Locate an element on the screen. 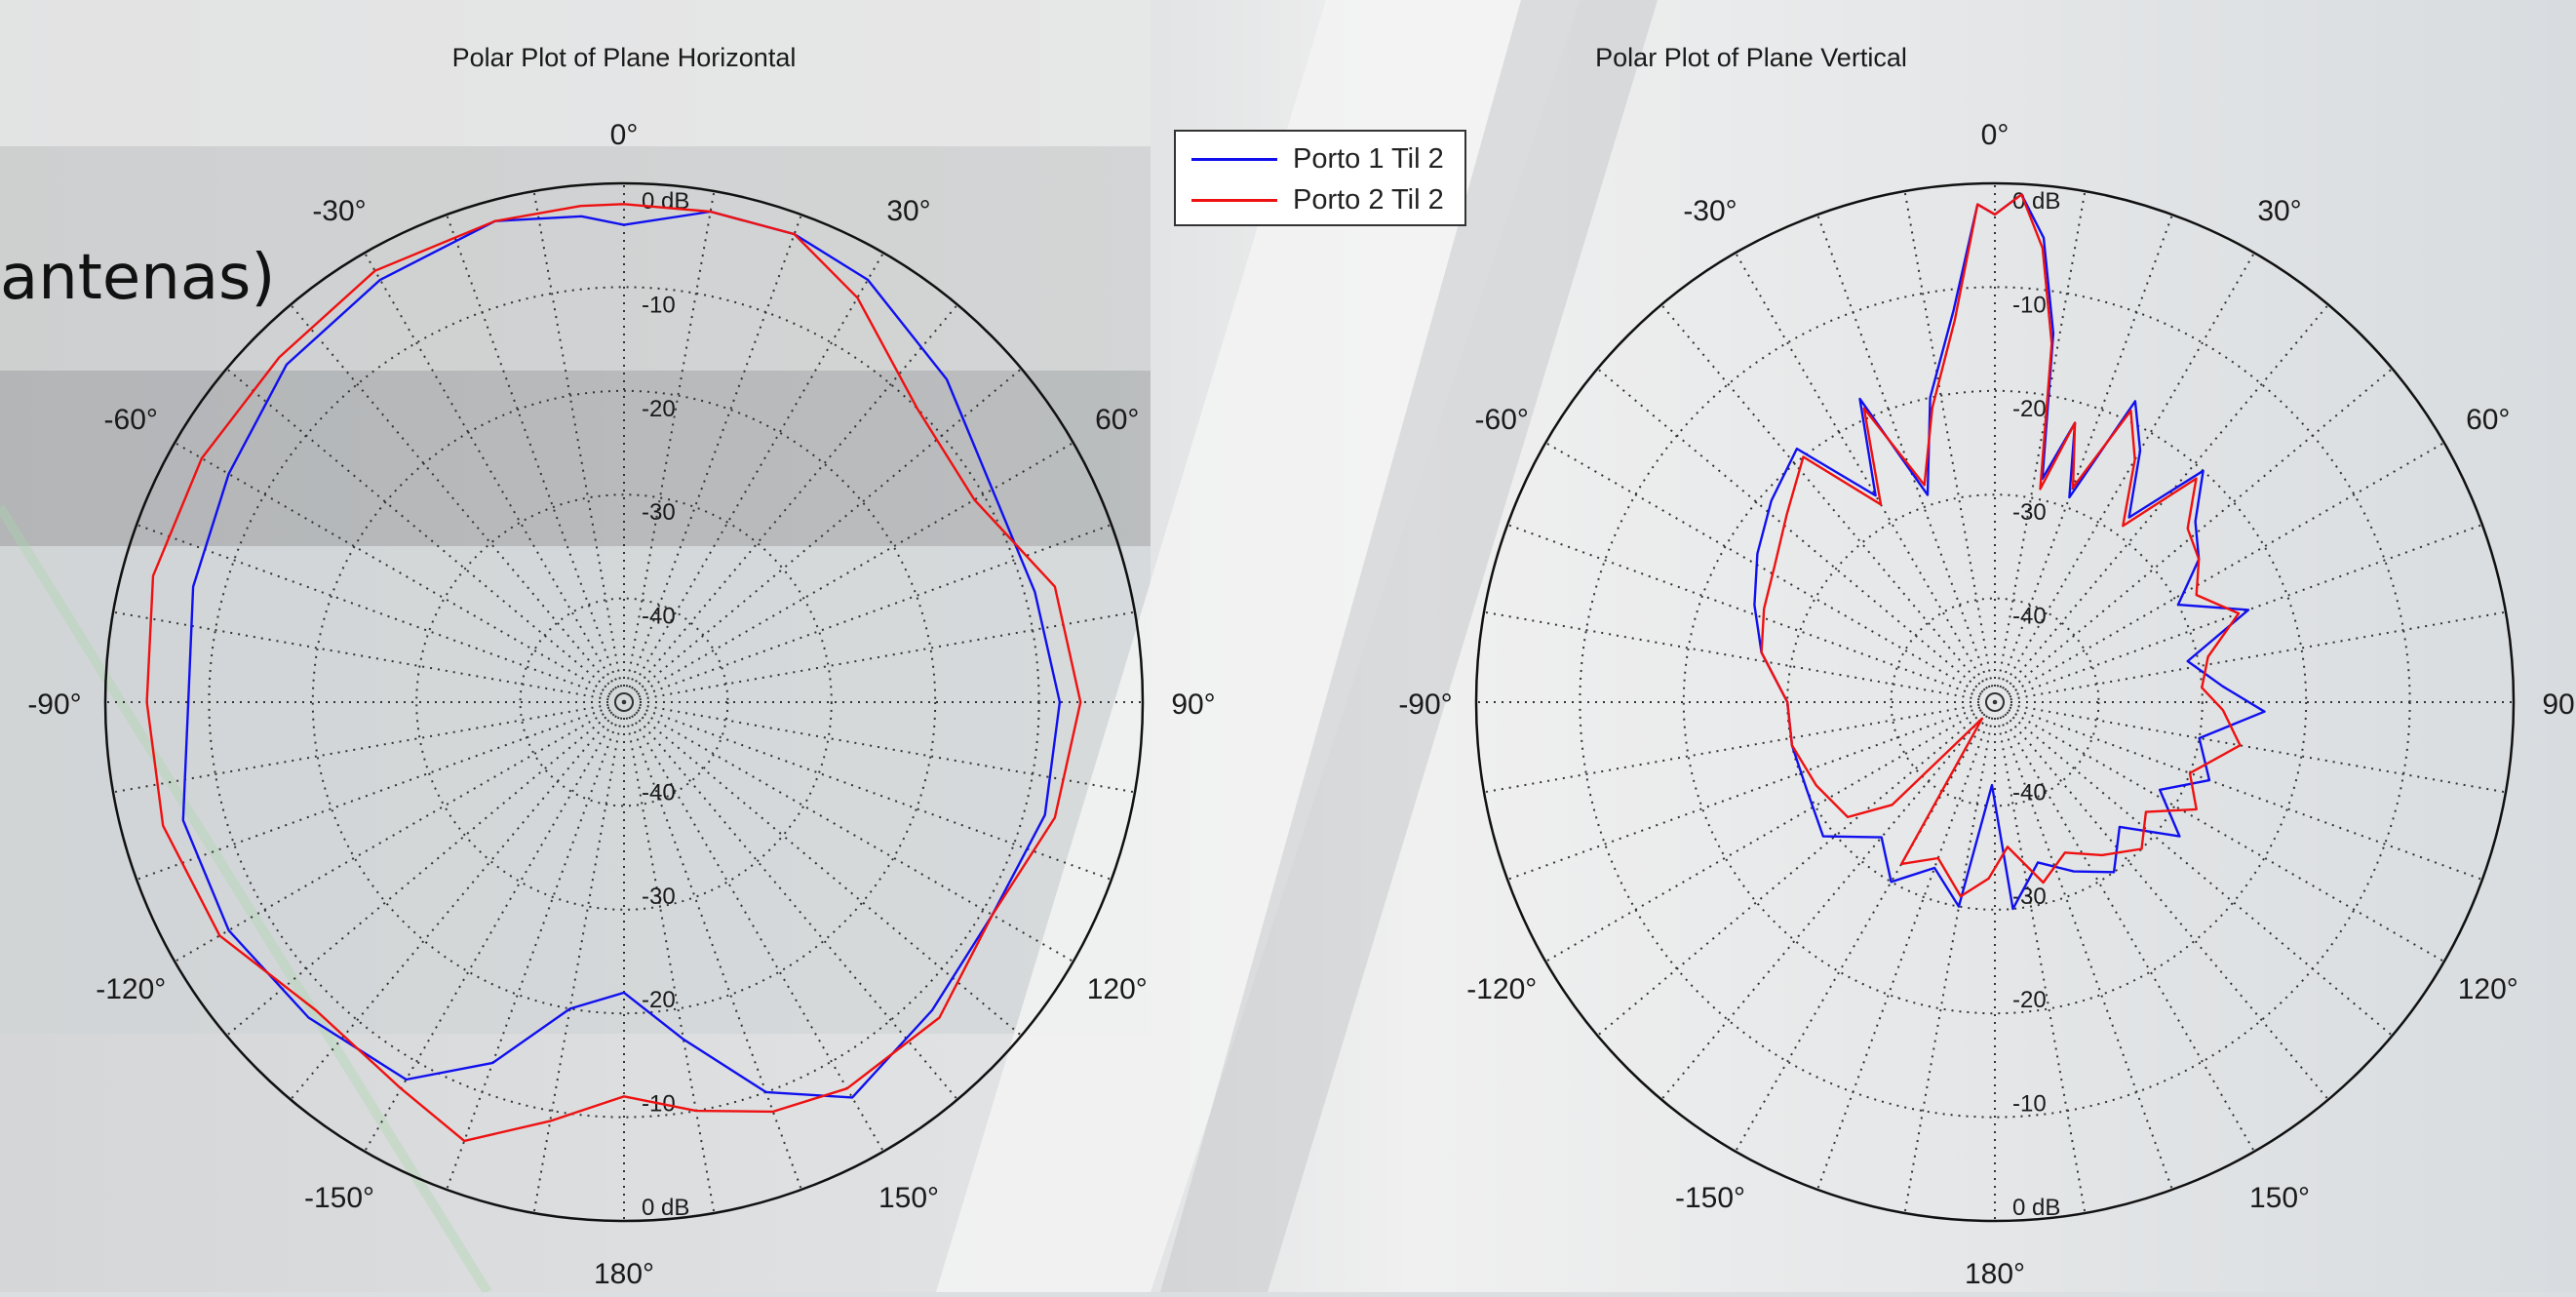 The height and width of the screenshot is (1297, 2576). legend-label: Porto 2 Til 2 is located at coordinates (1368, 200).